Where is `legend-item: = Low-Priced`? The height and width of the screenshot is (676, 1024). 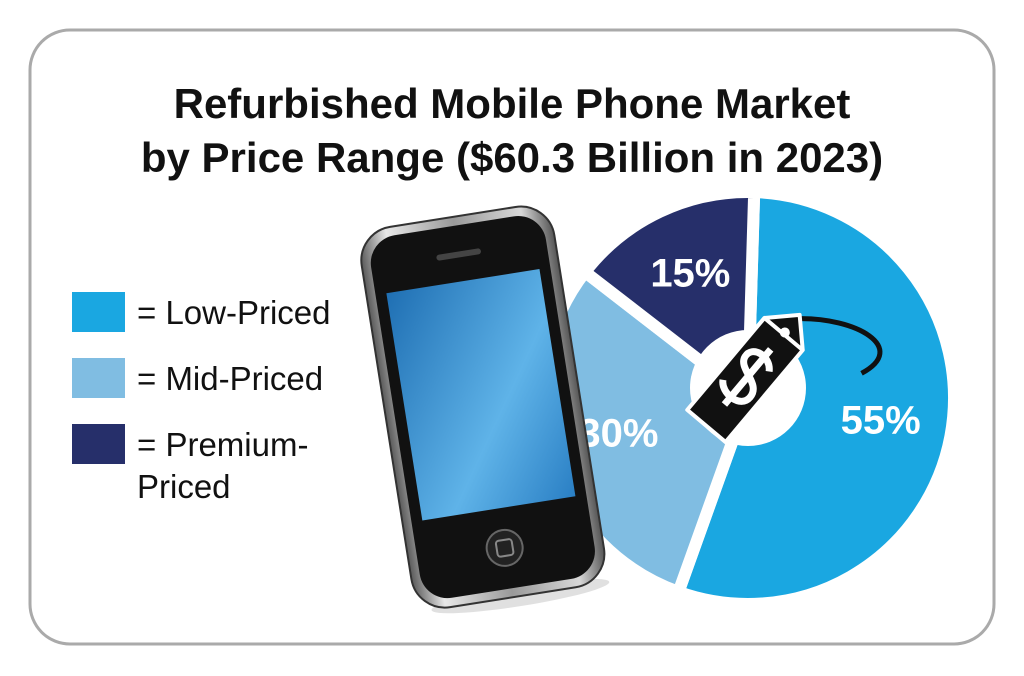
legend-item: = Low-Priced is located at coordinates (207, 313).